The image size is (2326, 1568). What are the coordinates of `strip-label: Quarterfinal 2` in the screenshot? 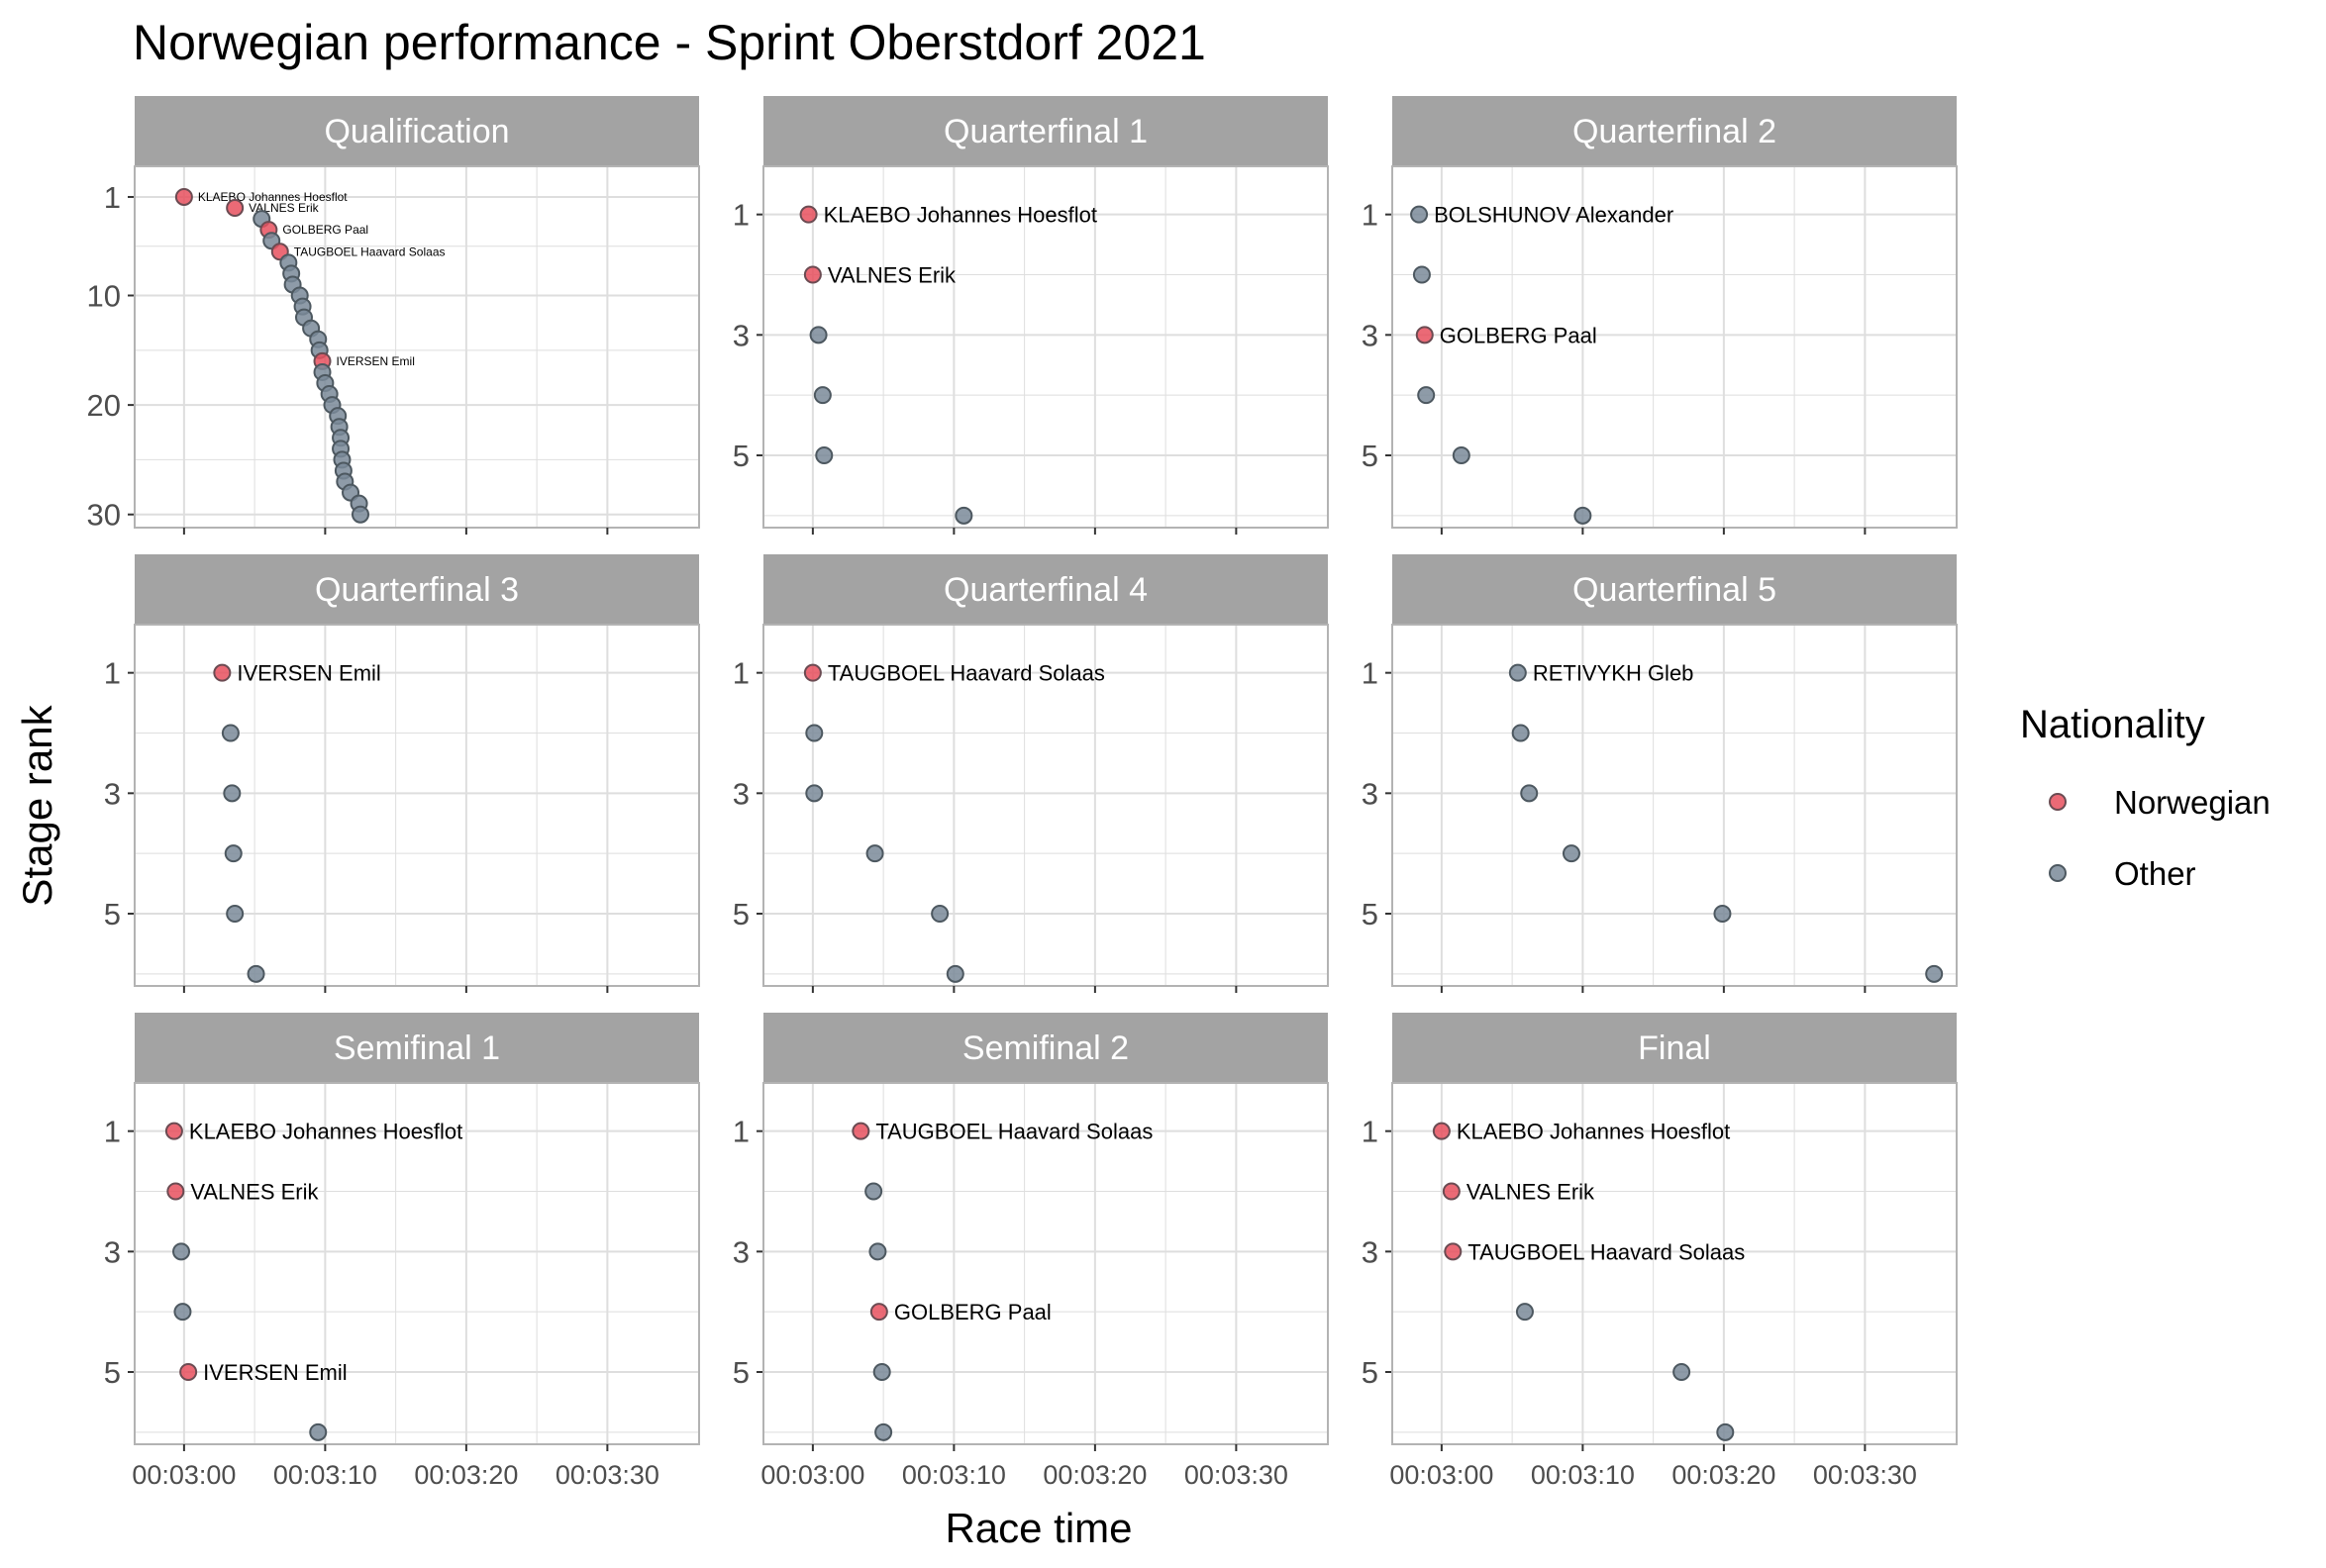 It's located at (1674, 131).